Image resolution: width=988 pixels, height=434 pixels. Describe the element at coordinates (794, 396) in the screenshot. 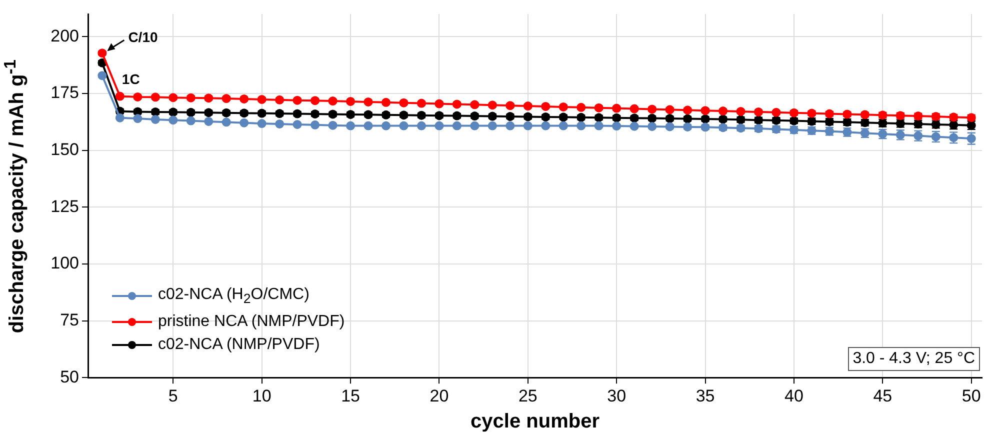

I see `x-tick-label: 40` at that location.